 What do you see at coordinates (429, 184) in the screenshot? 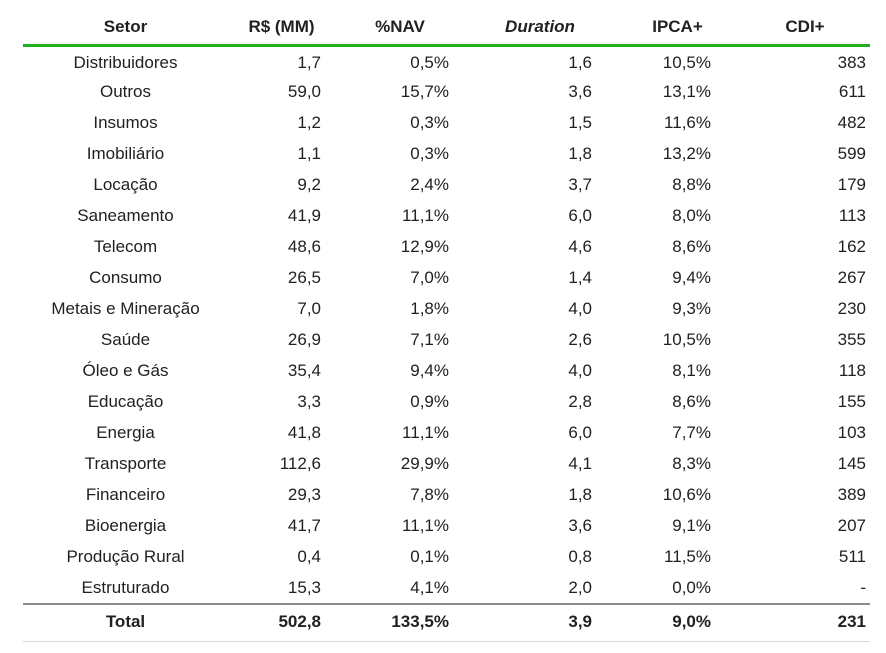
I see `cell-nav: 2,4%` at bounding box center [429, 184].